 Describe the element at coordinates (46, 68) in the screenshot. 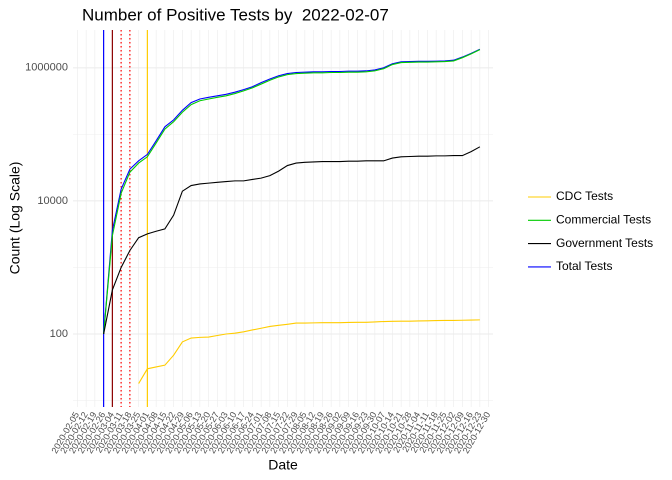

I see `y-tick-label: 1000000` at that location.